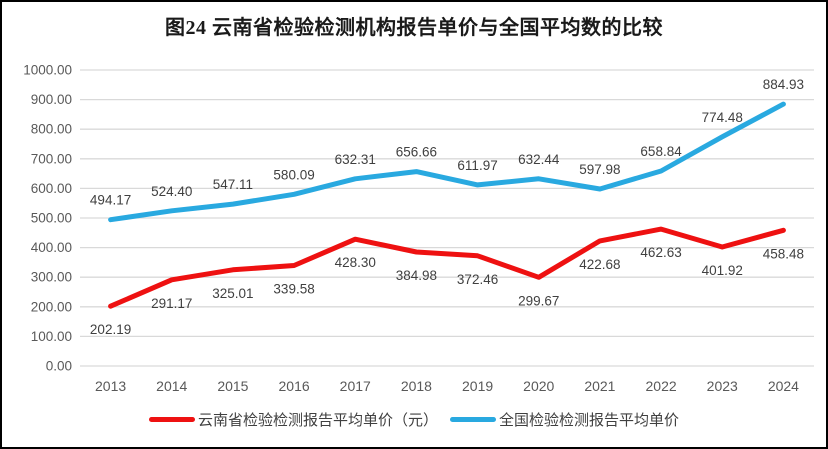 Image resolution: width=828 pixels, height=449 pixels. Describe the element at coordinates (110, 386) in the screenshot. I see `x-axis-category-label: 2013` at that location.